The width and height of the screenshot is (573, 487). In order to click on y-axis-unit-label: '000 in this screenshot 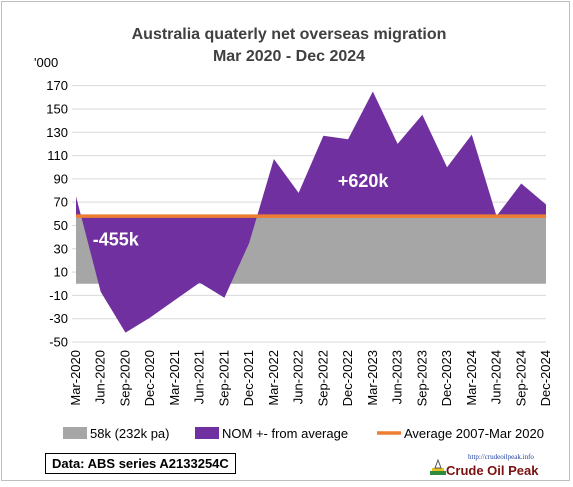, I will do `click(46, 62)`.